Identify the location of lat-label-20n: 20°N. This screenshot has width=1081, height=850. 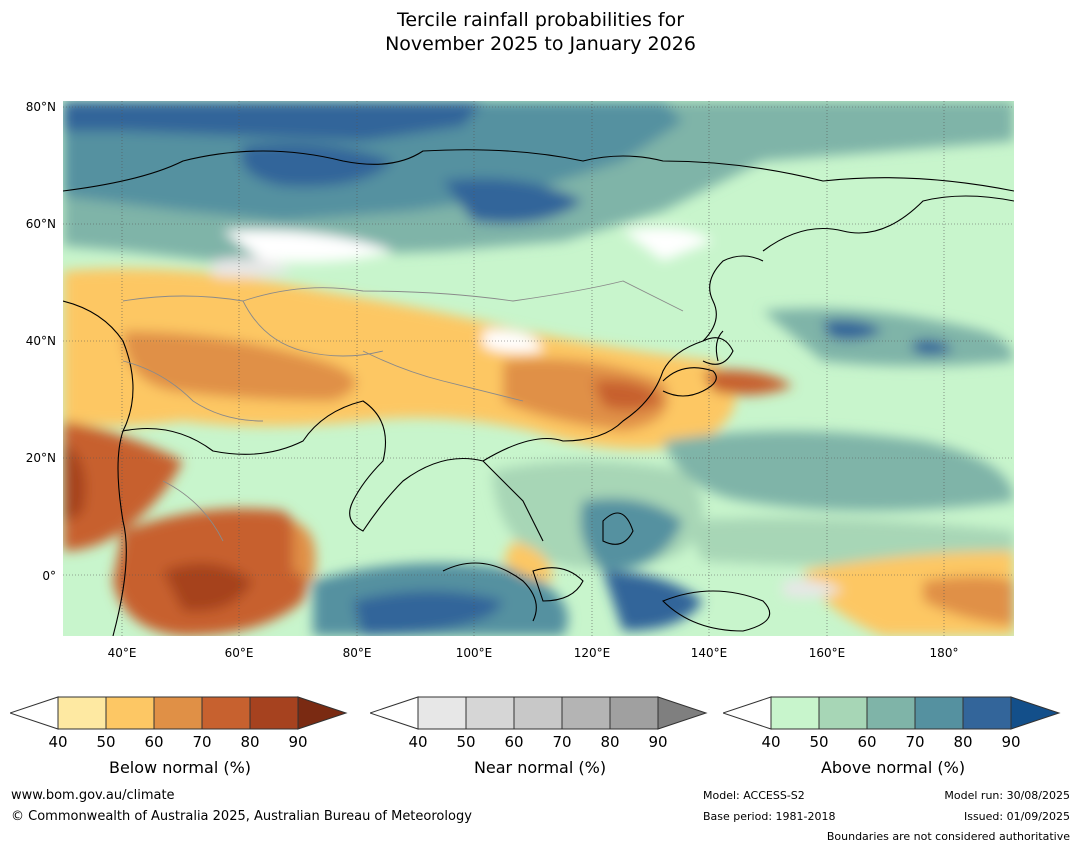
(40, 458).